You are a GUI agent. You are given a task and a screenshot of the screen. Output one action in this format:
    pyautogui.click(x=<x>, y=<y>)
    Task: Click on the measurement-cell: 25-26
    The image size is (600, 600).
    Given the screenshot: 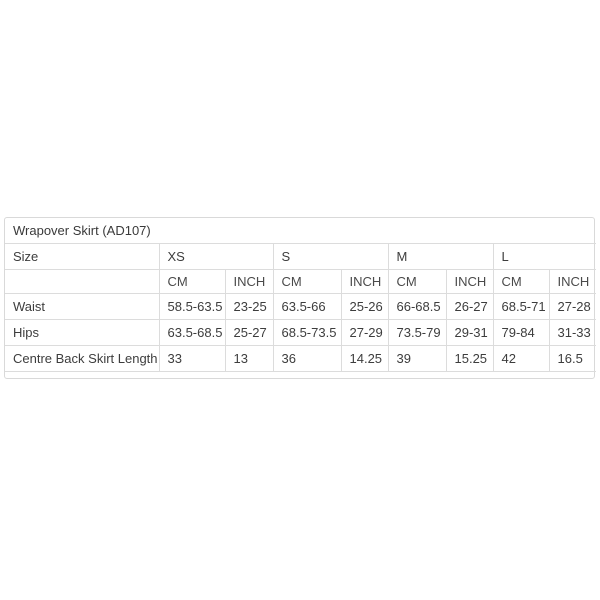 What is the action you would take?
    pyautogui.click(x=364, y=306)
    